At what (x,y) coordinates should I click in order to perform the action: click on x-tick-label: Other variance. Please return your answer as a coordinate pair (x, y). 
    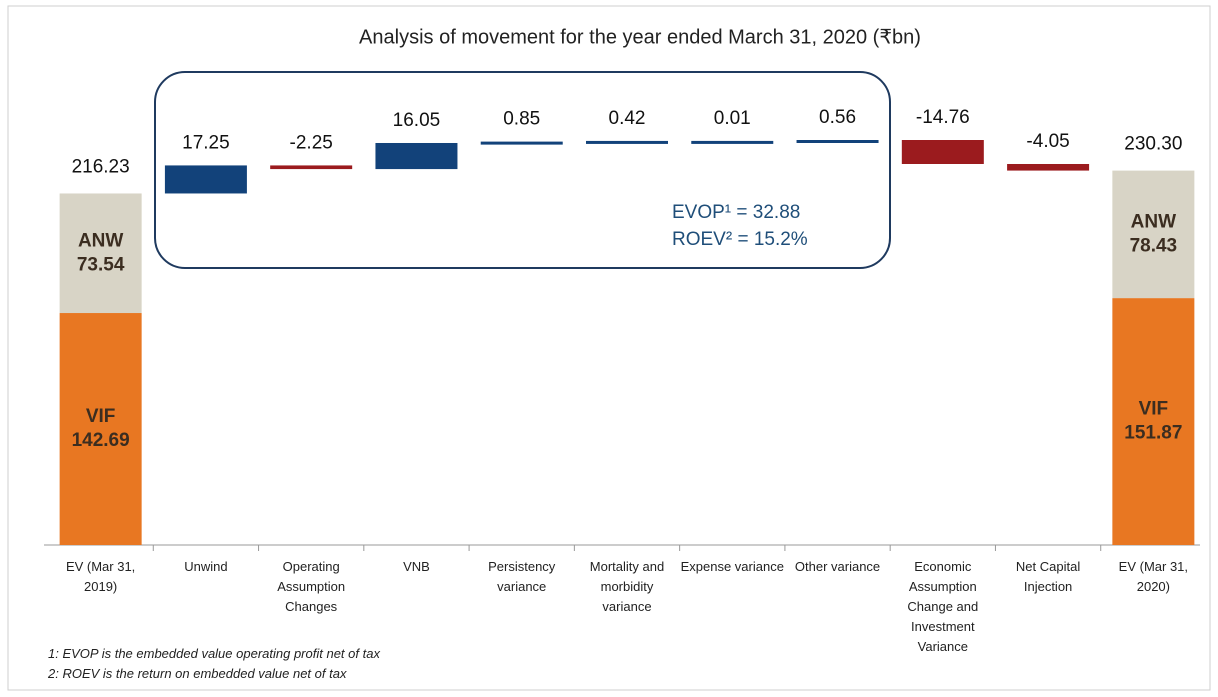
    Looking at the image, I should click on (837, 566).